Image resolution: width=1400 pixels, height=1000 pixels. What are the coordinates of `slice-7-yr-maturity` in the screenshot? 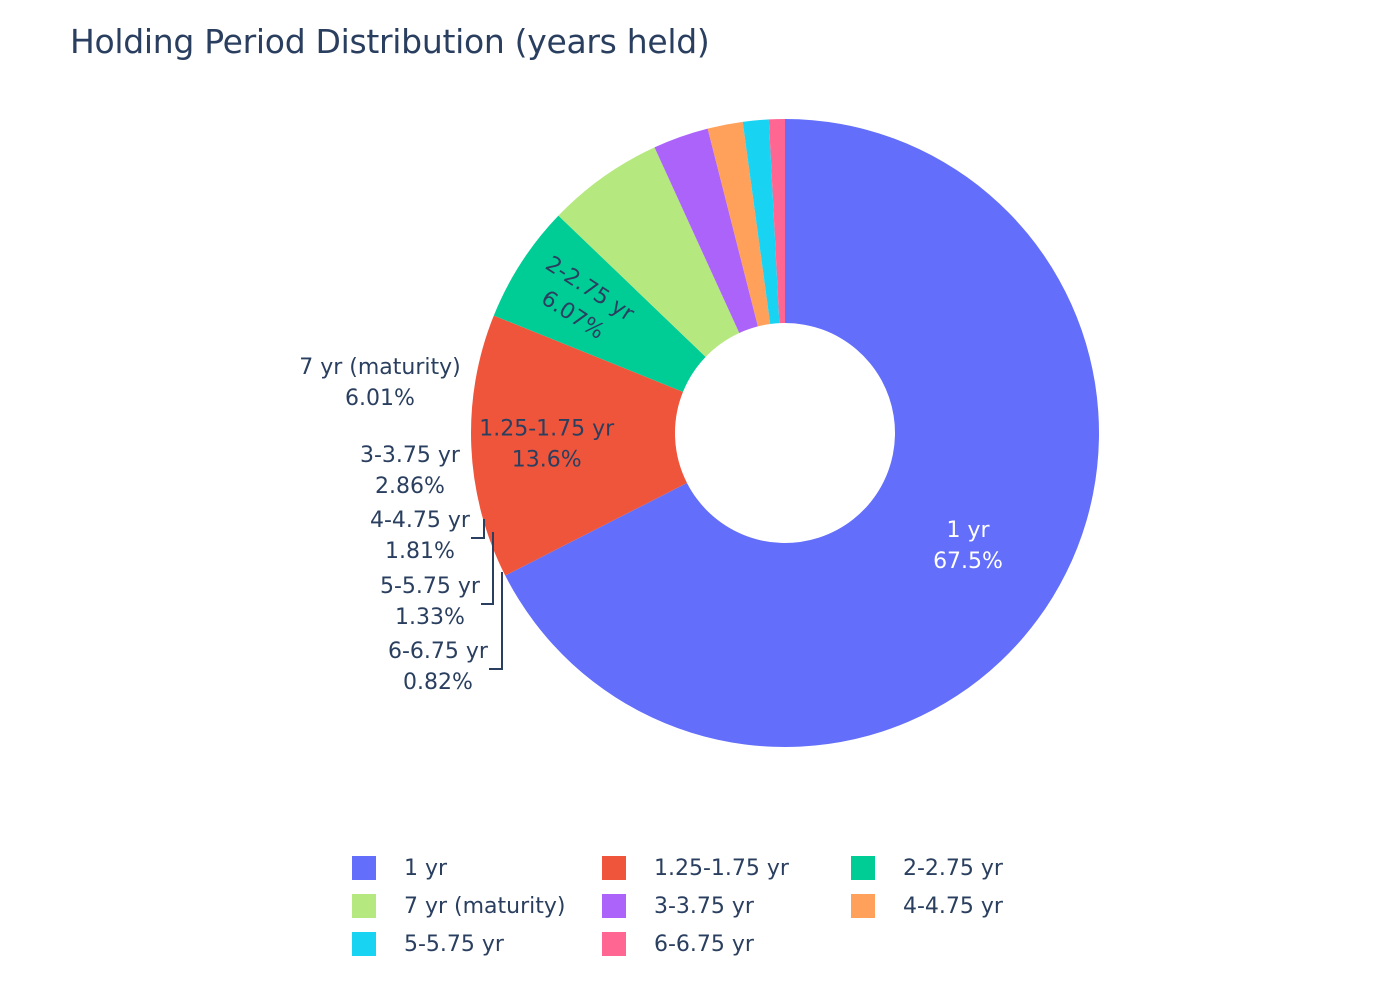 It's located at (649, 252).